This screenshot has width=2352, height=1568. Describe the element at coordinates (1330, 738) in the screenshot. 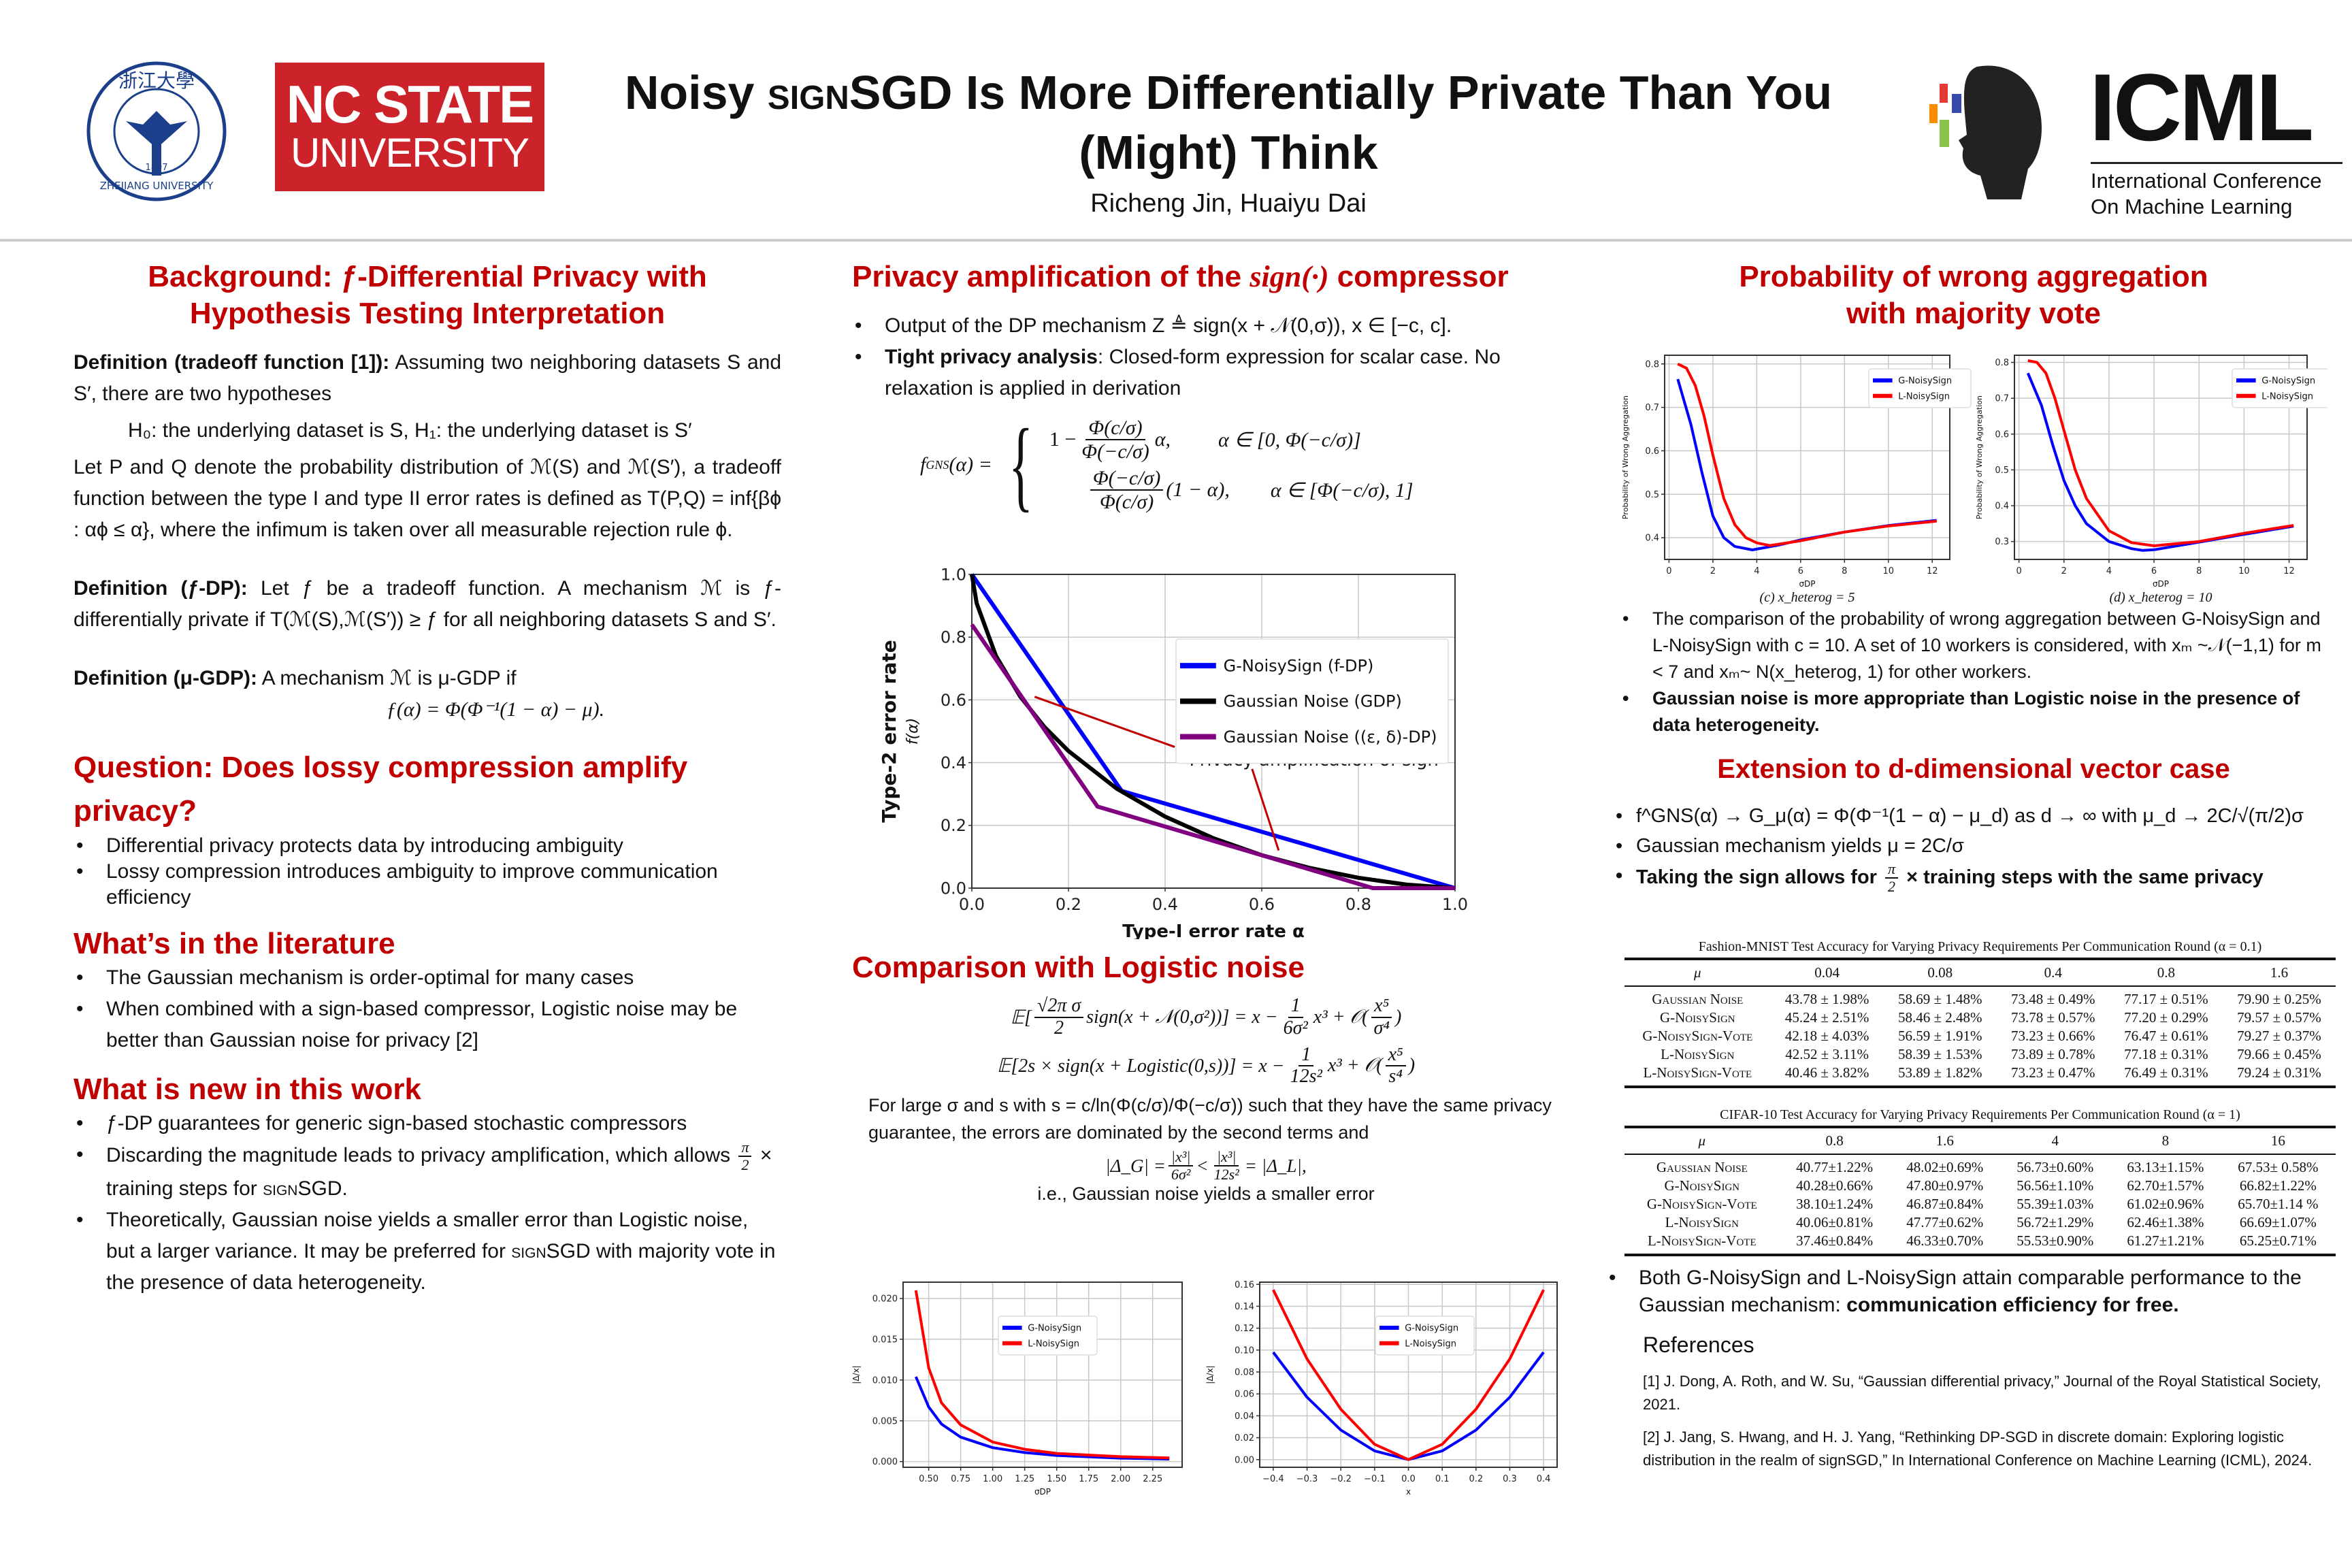

I see `legend-label: Gaussian Noise ((ε, δ)-DP)` at that location.